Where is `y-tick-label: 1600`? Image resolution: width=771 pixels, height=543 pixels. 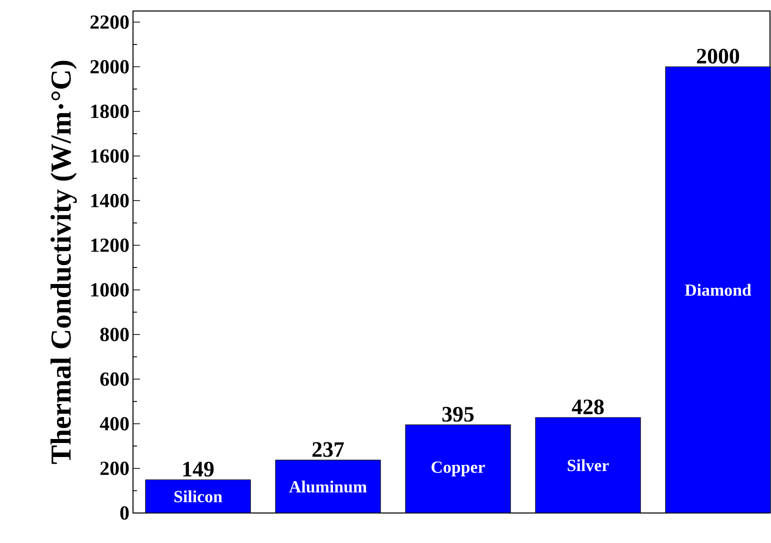 y-tick-label: 1600 is located at coordinates (110, 156).